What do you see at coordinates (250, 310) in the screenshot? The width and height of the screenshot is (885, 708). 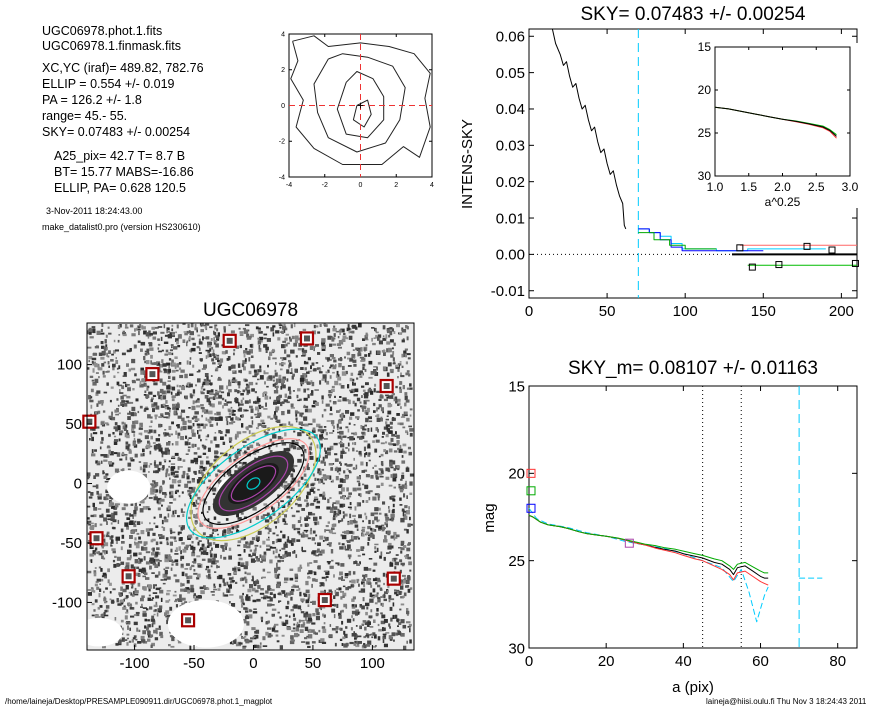 I see `galaxy-title: UGC06978` at bounding box center [250, 310].